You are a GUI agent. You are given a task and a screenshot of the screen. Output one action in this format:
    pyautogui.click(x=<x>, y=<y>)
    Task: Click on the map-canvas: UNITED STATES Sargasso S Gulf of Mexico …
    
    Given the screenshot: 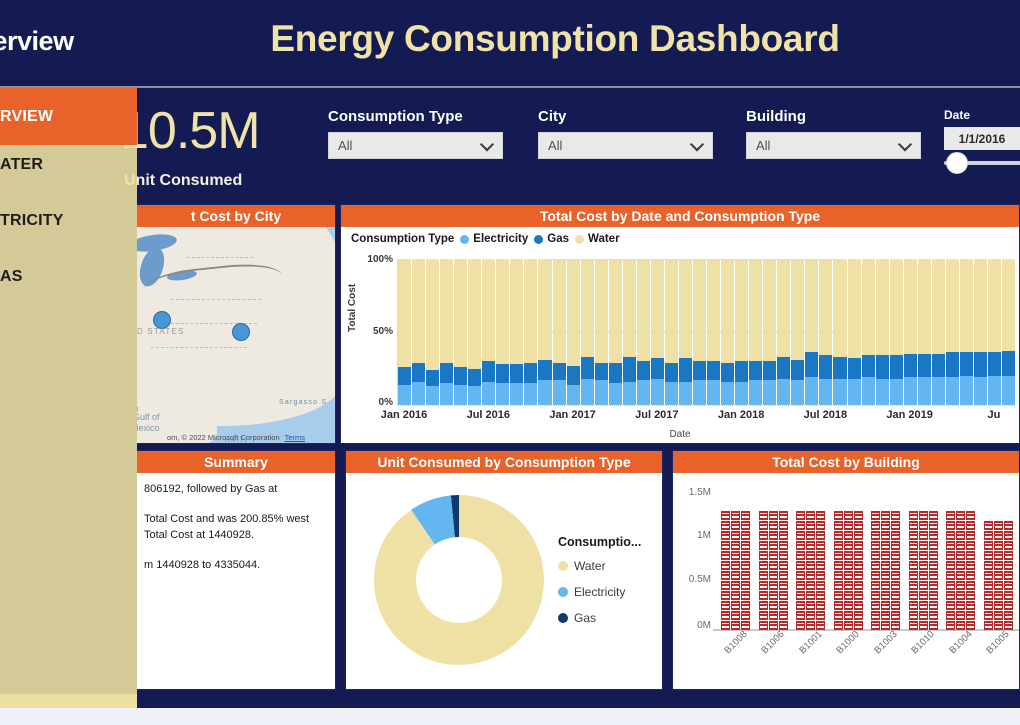 What is the action you would take?
    pyautogui.click(x=236, y=335)
    